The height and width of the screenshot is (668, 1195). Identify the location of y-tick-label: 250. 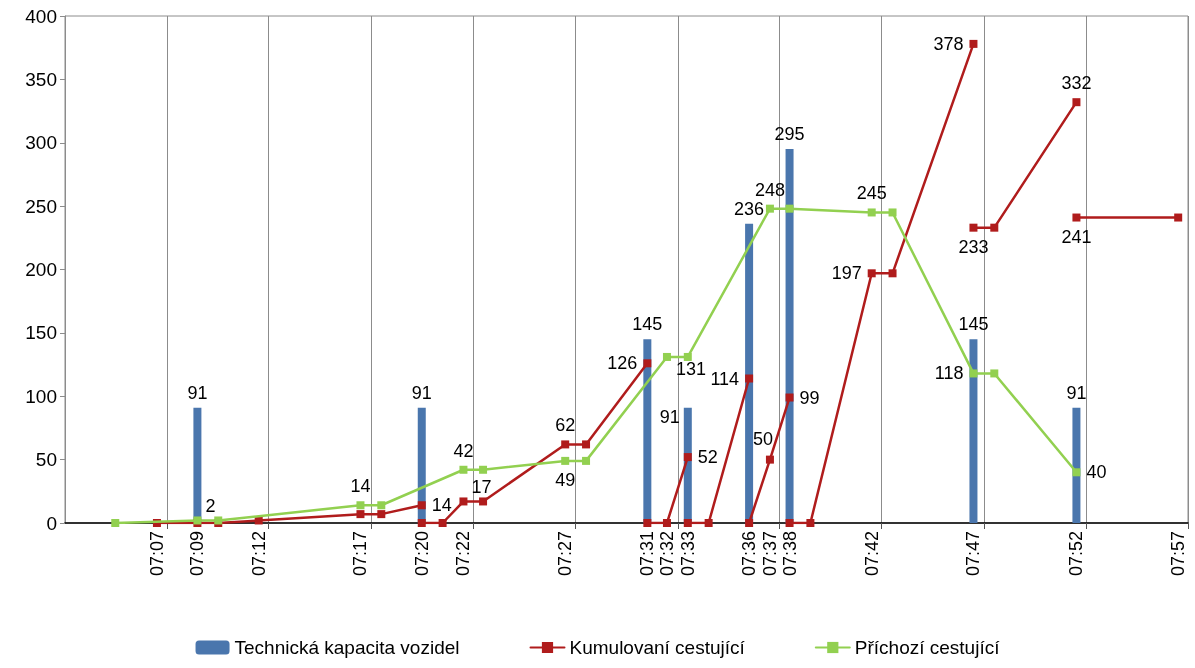
(41, 206).